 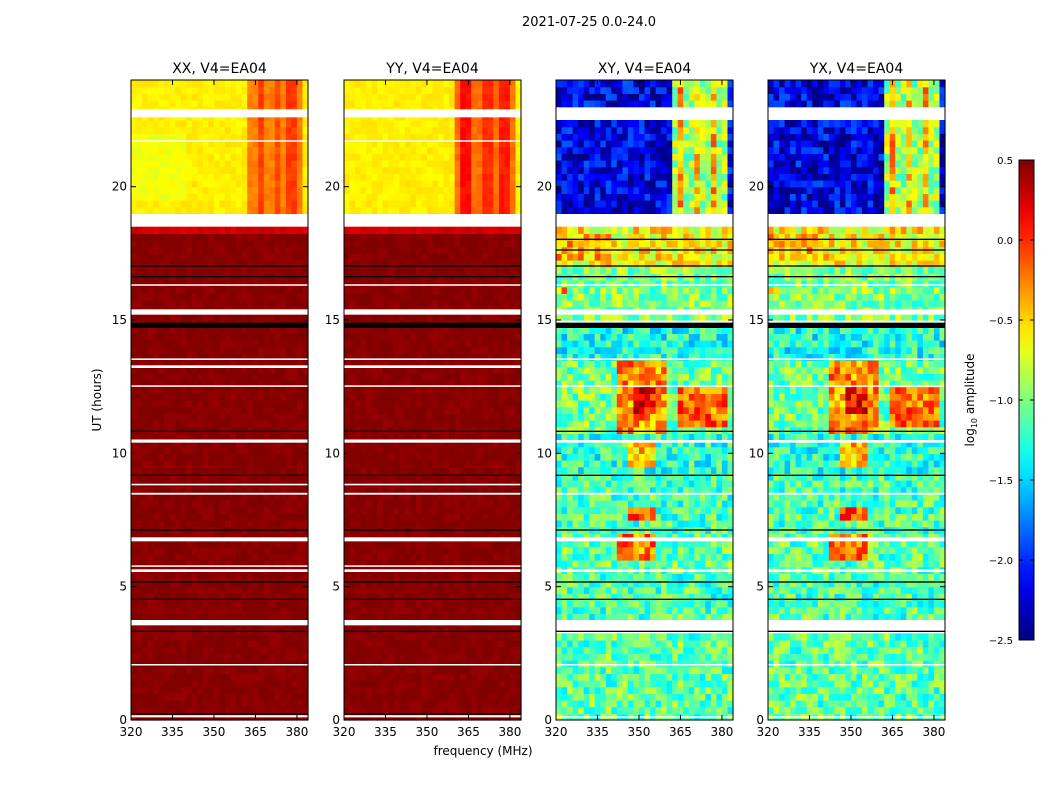 What do you see at coordinates (219, 623) in the screenshot?
I see `flagged-gap-row` at bounding box center [219, 623].